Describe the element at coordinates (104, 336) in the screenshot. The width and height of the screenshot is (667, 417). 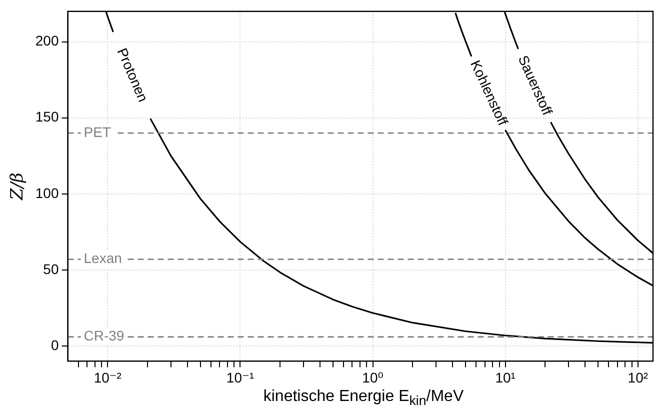
I see `ref-line-label: CR-39` at that location.